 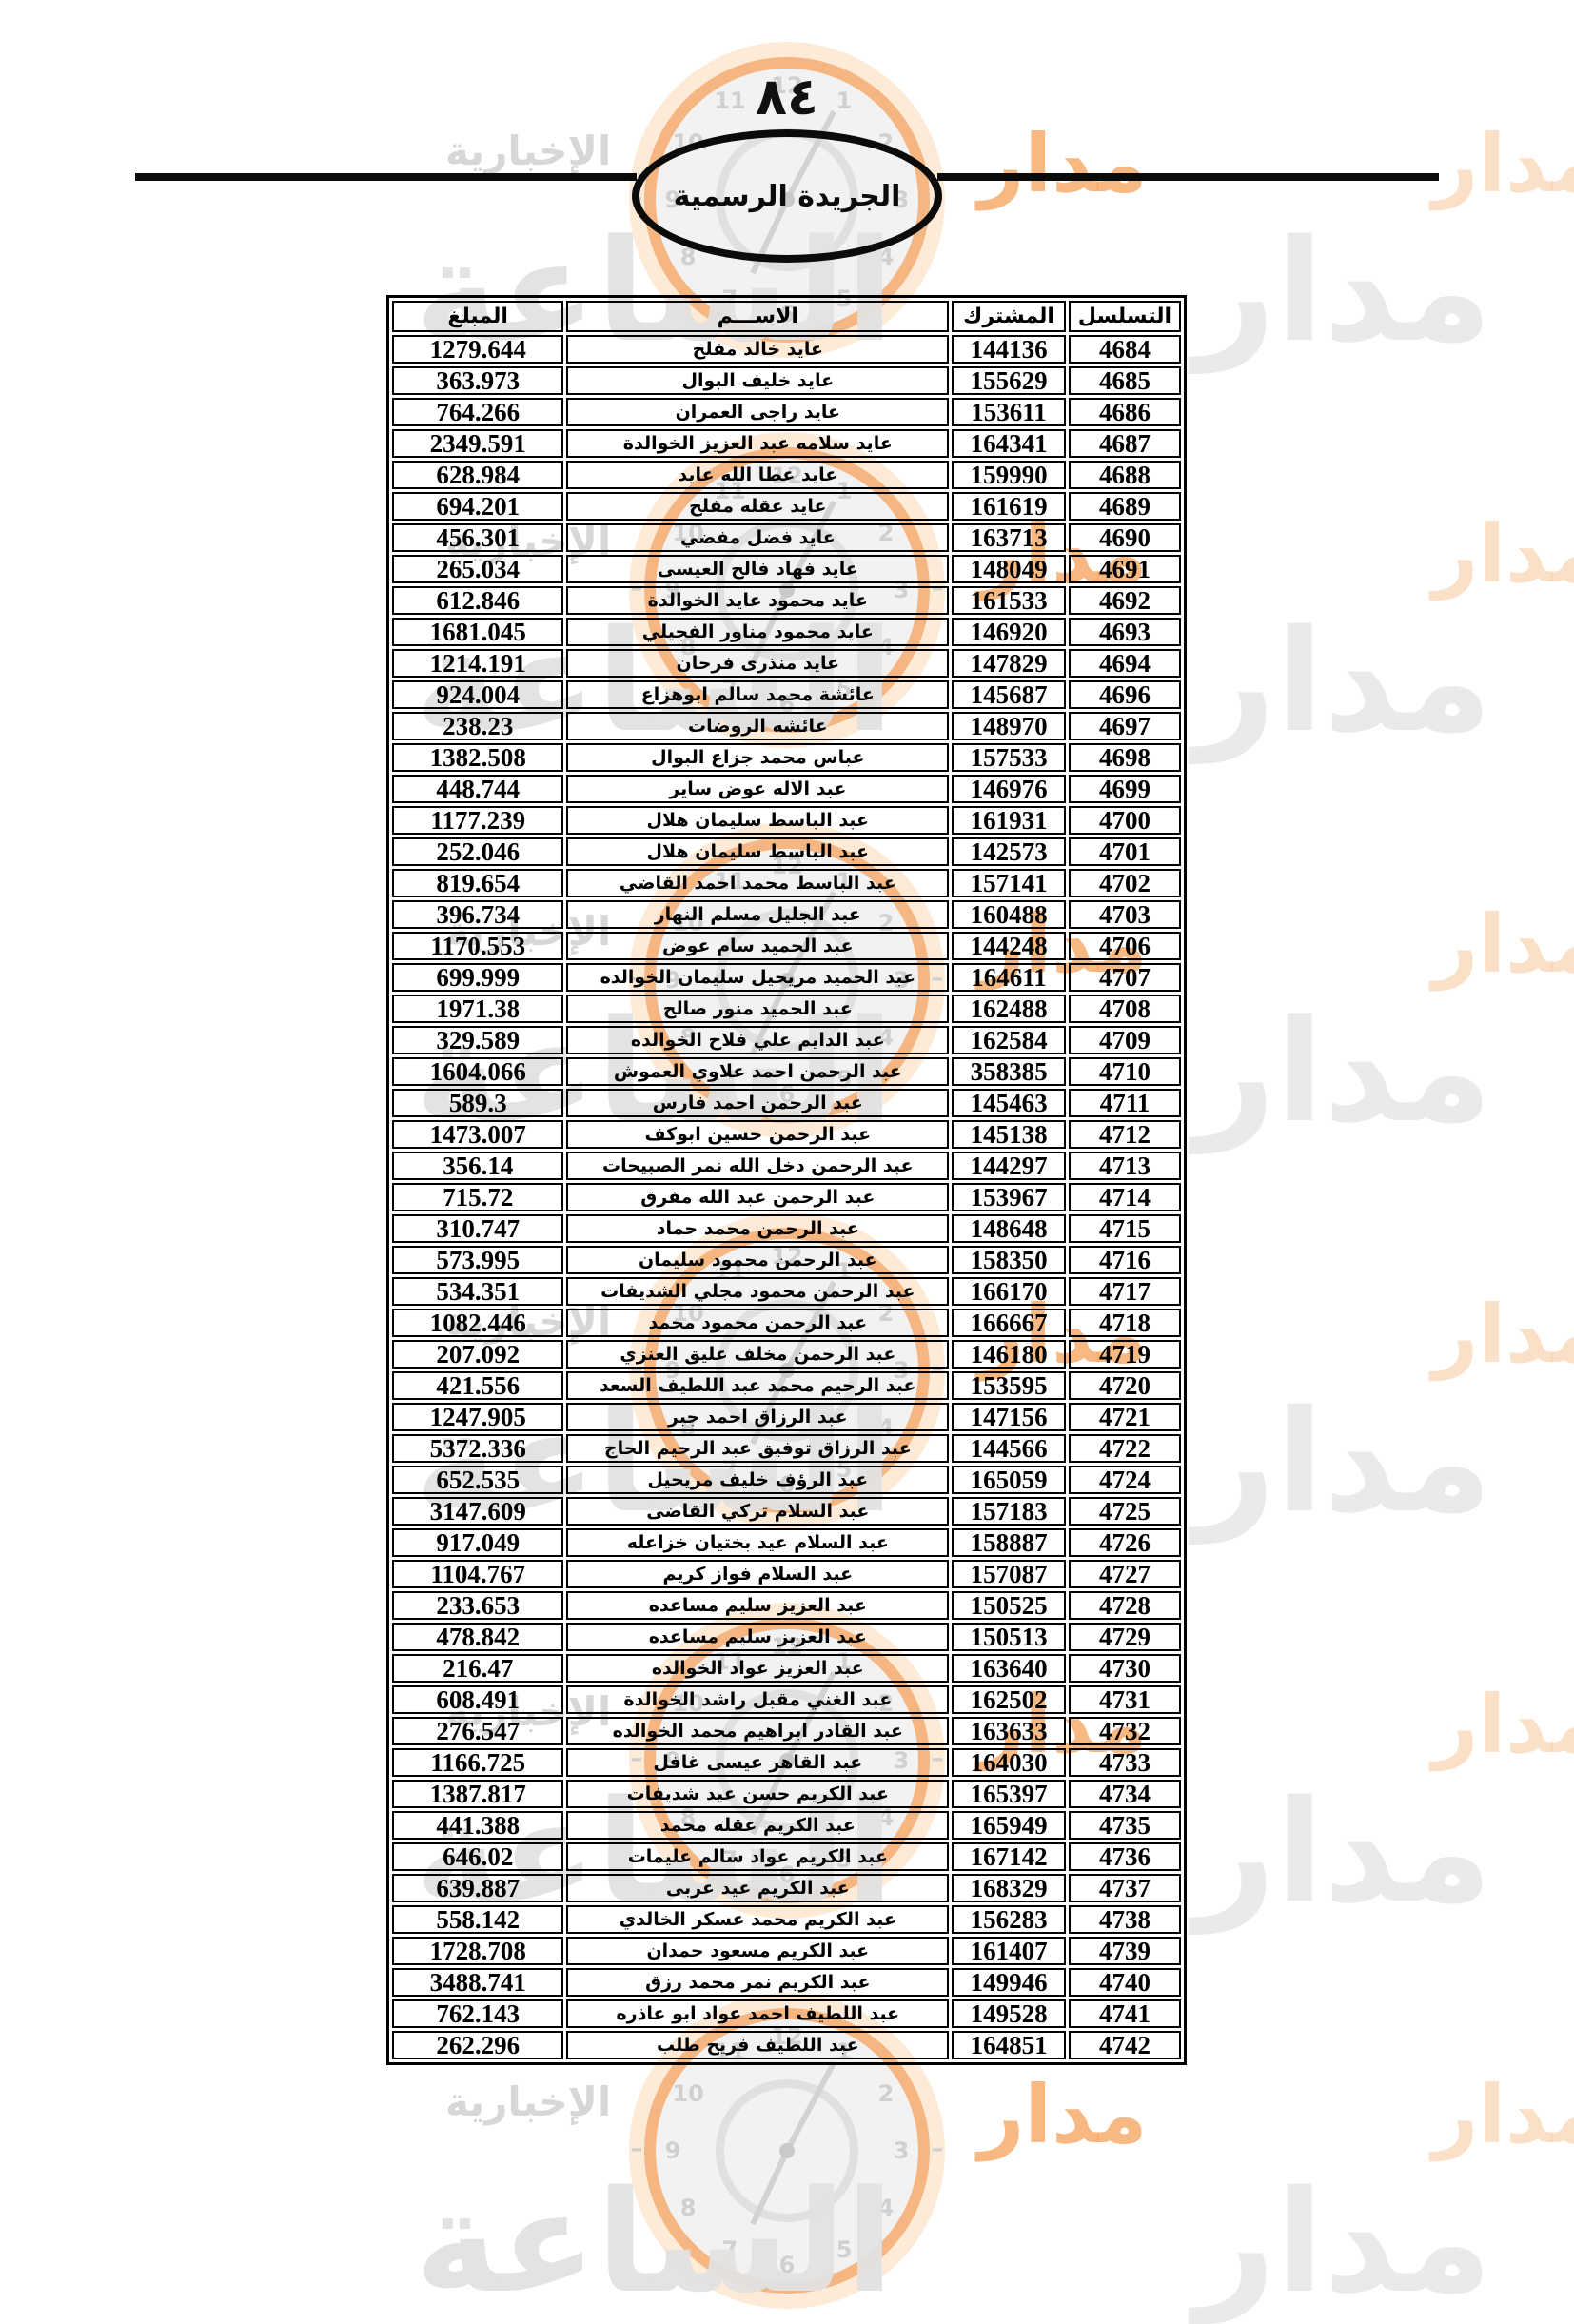 I want to click on serial-cell: 4713, so click(x=1124, y=1166).